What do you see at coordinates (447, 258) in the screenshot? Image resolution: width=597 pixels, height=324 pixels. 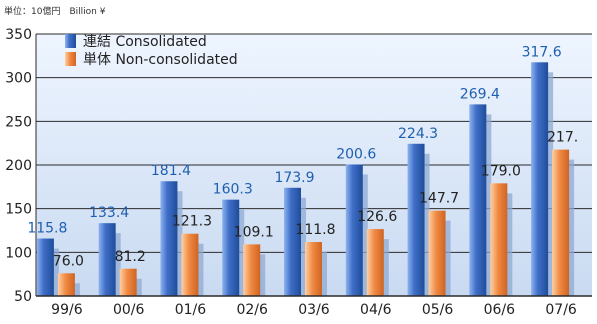 I see `bar-shadow-nonconsolidated-05/6` at bounding box center [447, 258].